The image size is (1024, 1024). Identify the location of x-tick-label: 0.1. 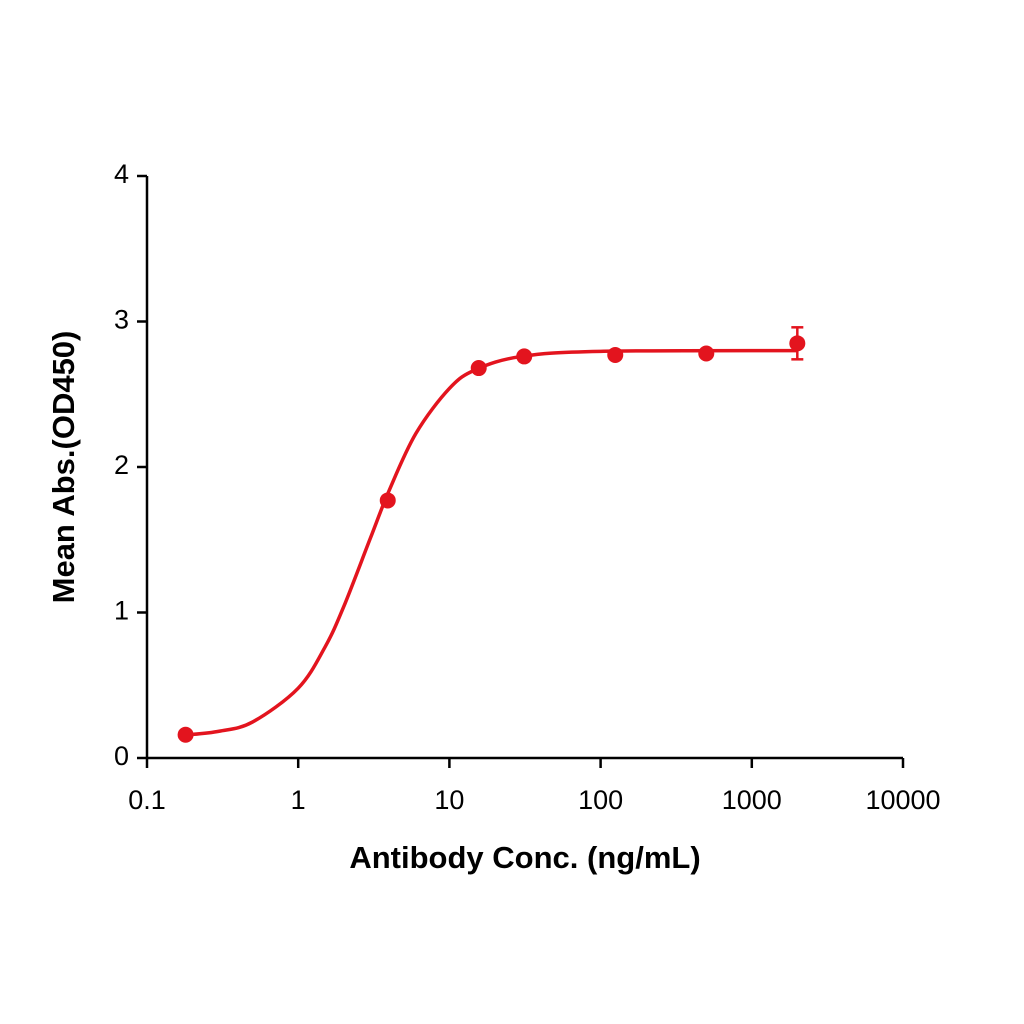
(147, 800).